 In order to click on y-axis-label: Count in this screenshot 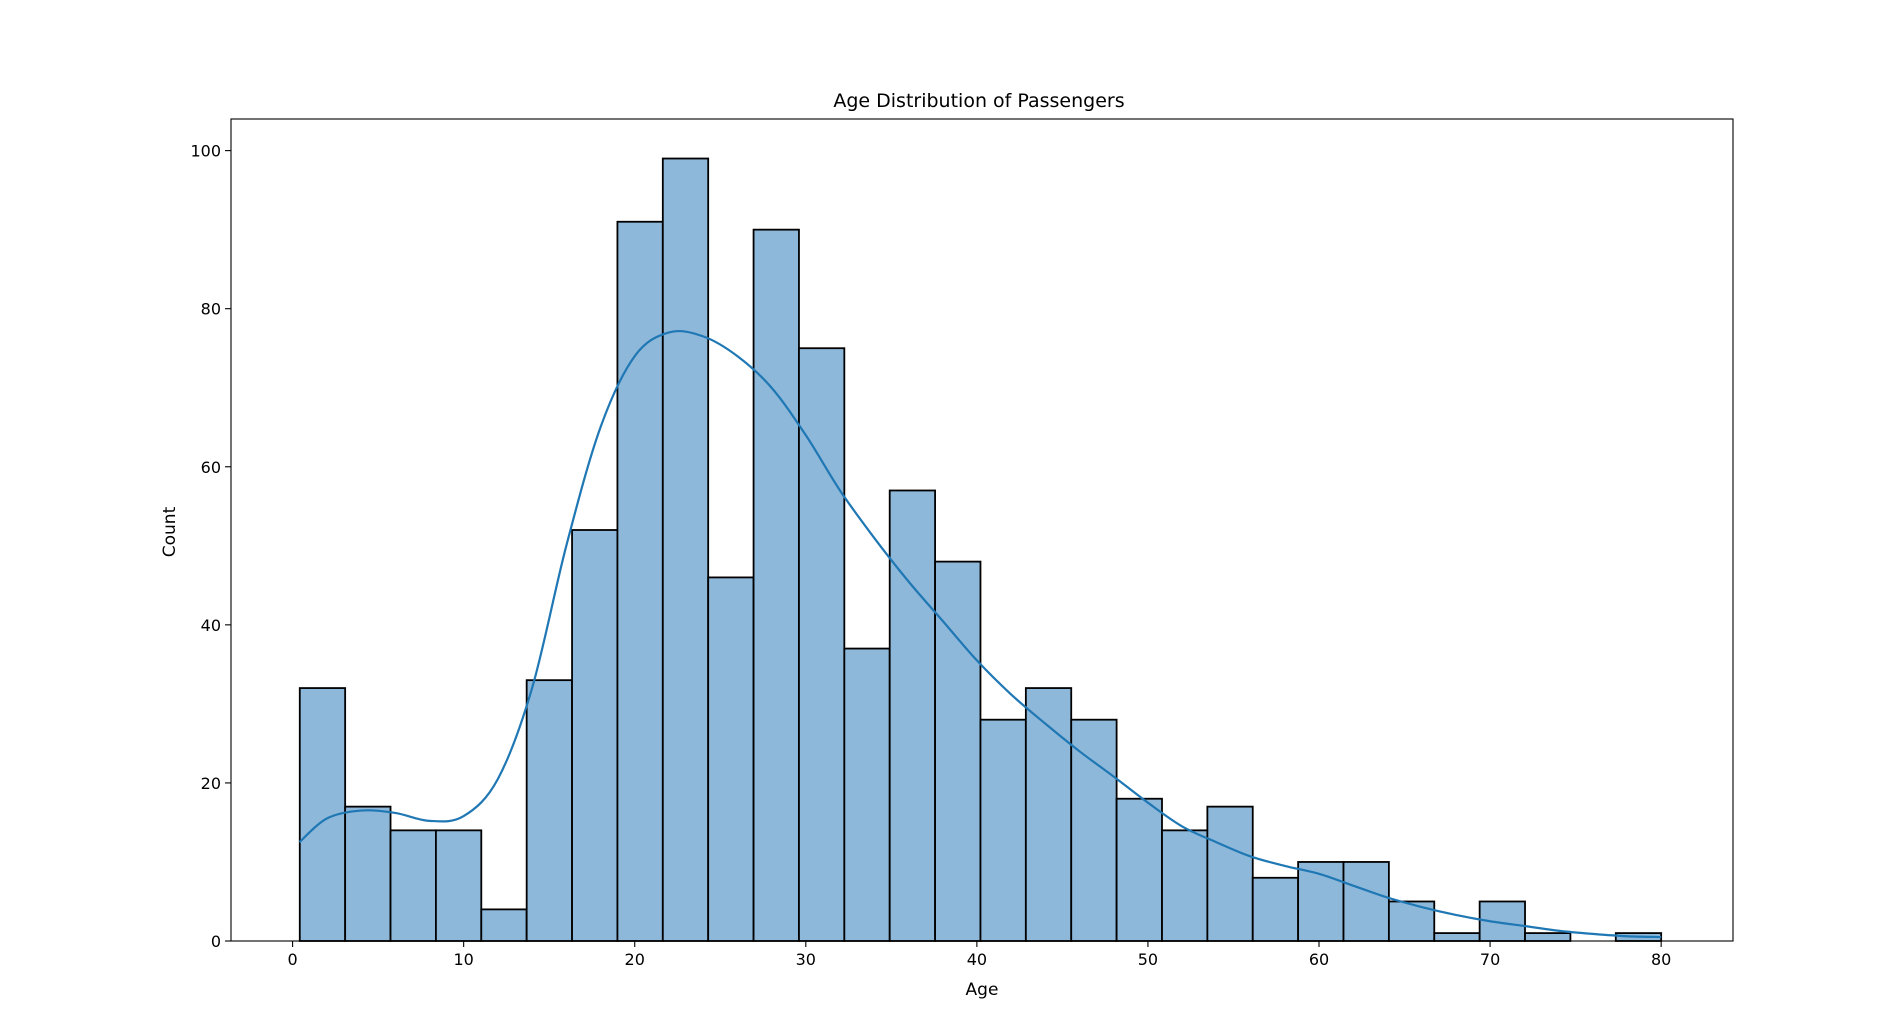, I will do `click(170, 531)`.